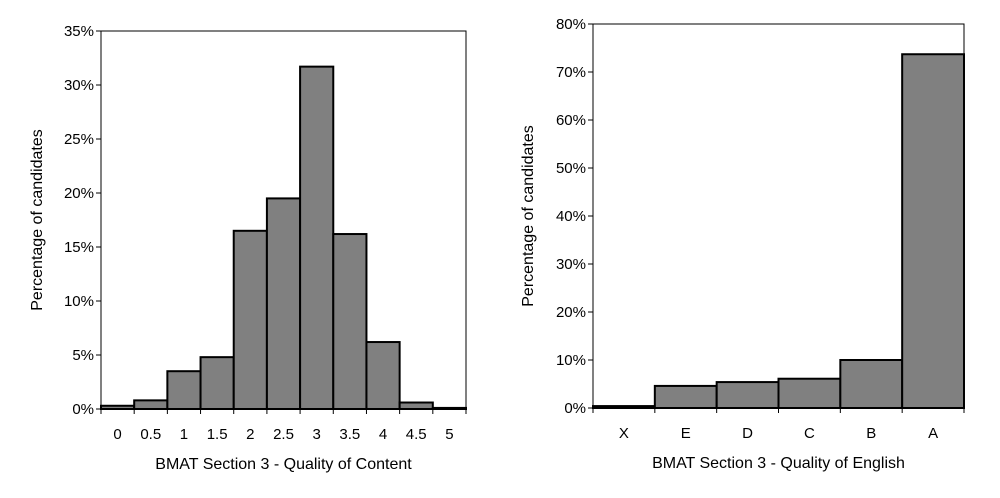 This screenshot has height=498, width=1000. Describe the element at coordinates (571, 24) in the screenshot. I see `y-tick-label: 80%` at that location.